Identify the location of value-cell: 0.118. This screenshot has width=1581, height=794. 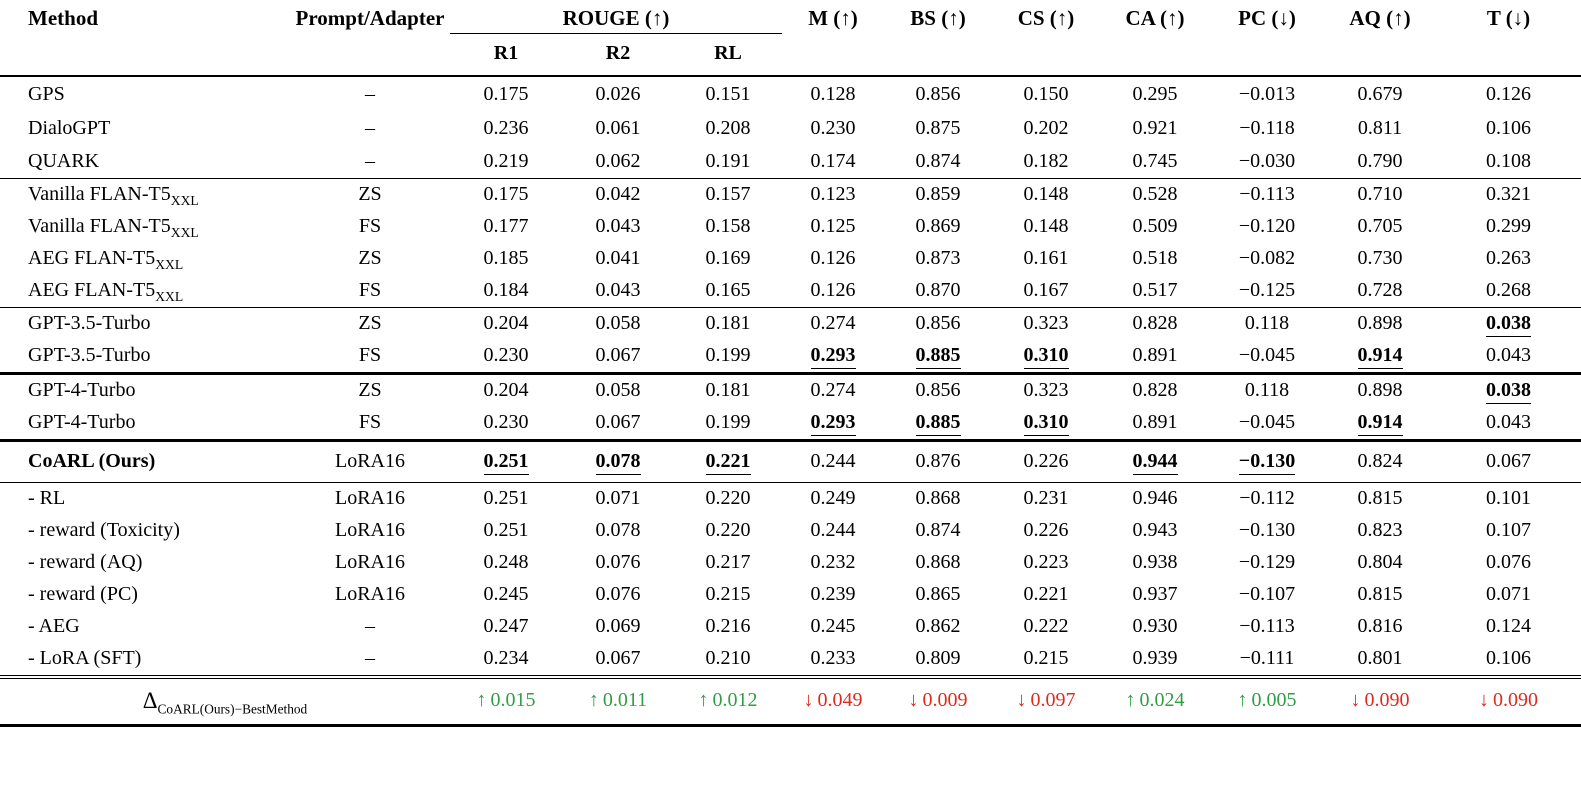
(1267, 390).